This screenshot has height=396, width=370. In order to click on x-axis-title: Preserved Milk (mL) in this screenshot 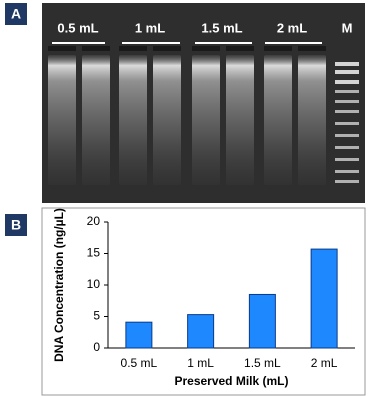, I will do `click(231, 381)`.